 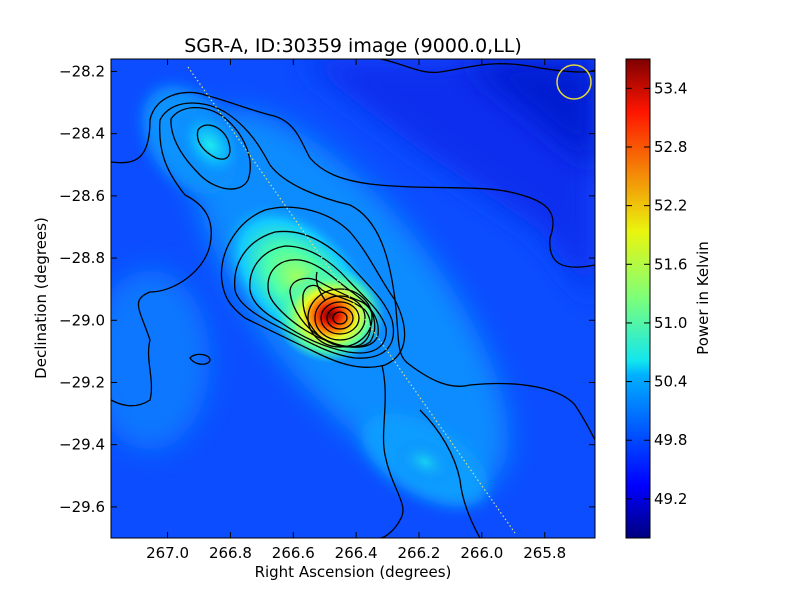 What do you see at coordinates (353, 572) in the screenshot?
I see `x-axis-label: Right Ascension (degrees)` at bounding box center [353, 572].